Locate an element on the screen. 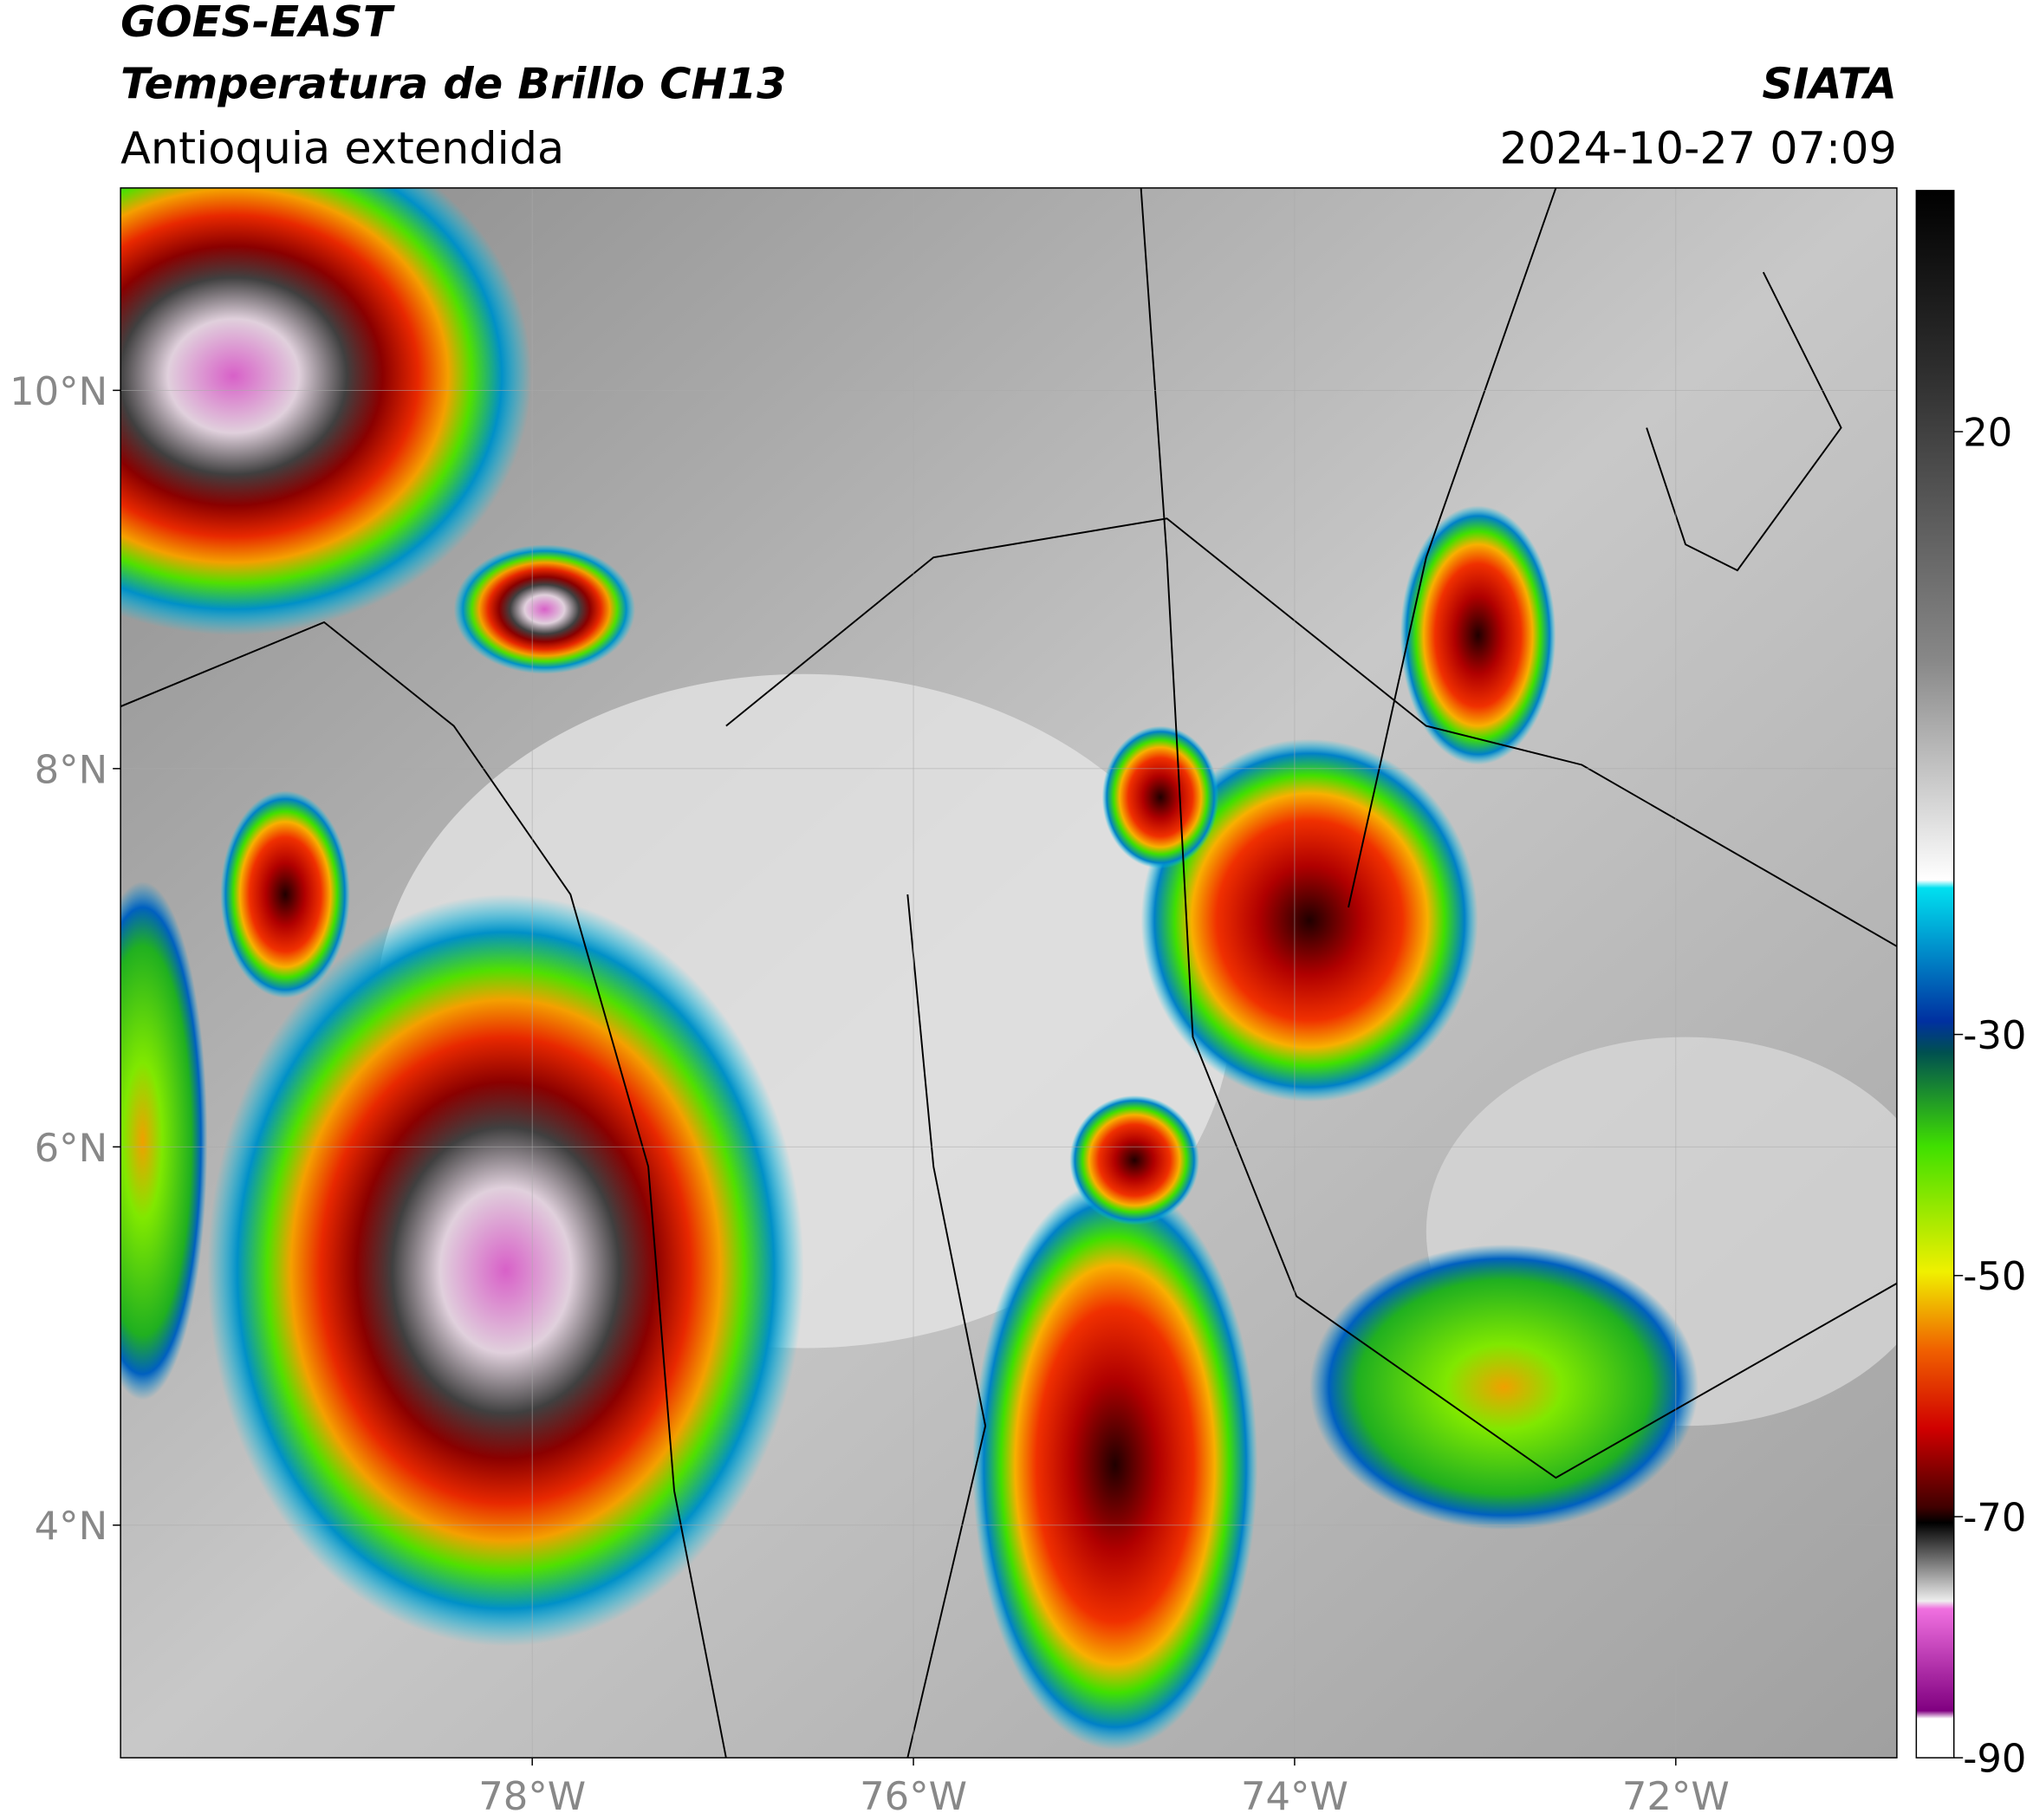 This screenshot has height=1820, width=2033. y-tick-label: 4°N is located at coordinates (71, 1526).